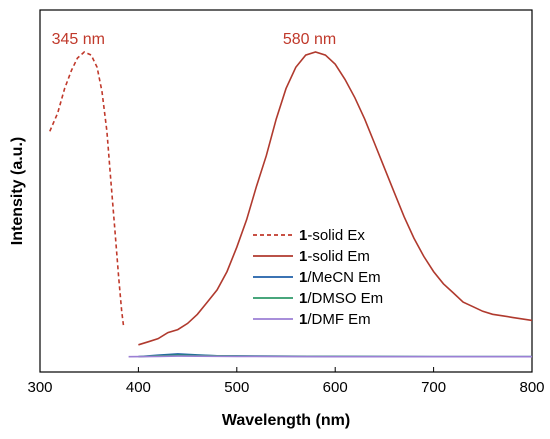  I want to click on legend-label: 1-solid Em, so click(334, 256).